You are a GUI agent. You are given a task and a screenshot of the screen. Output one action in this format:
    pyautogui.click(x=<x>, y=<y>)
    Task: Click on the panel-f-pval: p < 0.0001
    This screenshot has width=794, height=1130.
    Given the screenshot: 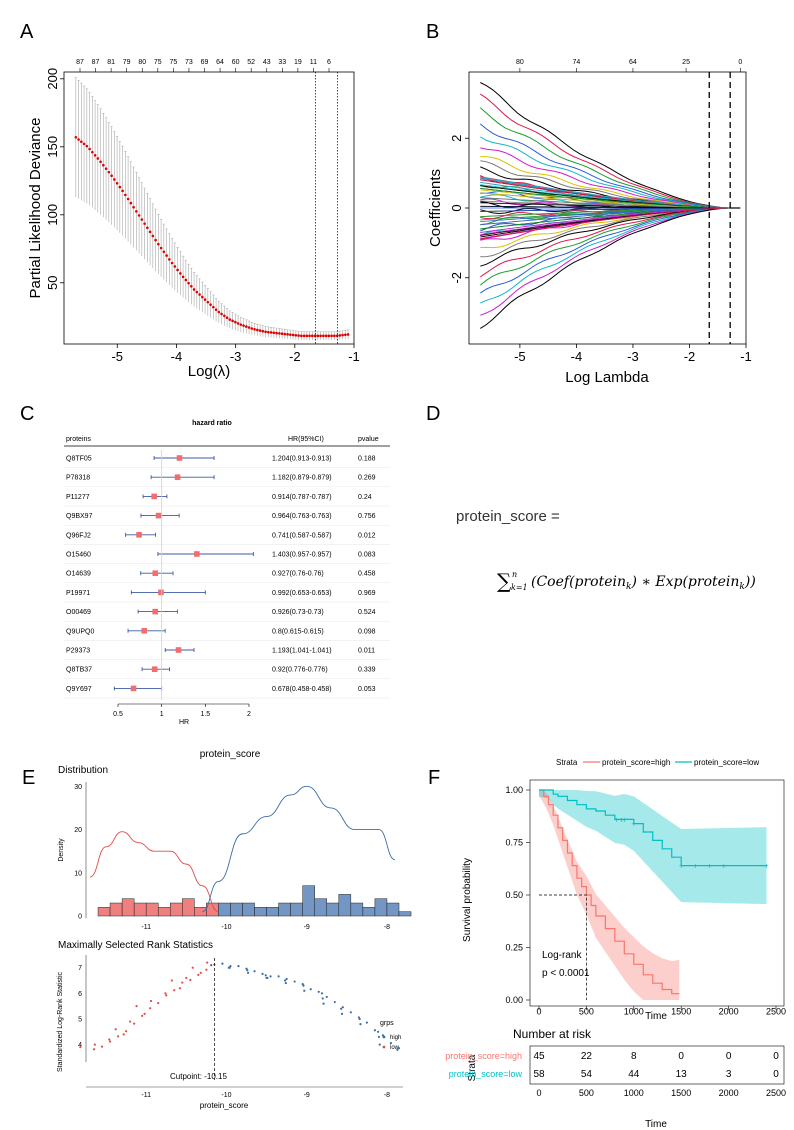 What is the action you would take?
    pyautogui.click(x=566, y=973)
    